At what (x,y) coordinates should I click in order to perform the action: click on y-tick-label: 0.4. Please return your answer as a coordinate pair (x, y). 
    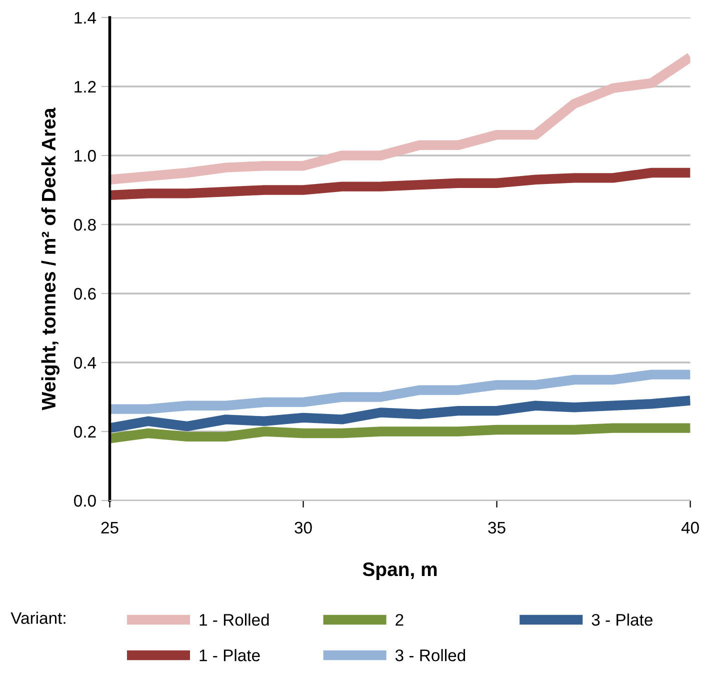
    Looking at the image, I should click on (85, 362).